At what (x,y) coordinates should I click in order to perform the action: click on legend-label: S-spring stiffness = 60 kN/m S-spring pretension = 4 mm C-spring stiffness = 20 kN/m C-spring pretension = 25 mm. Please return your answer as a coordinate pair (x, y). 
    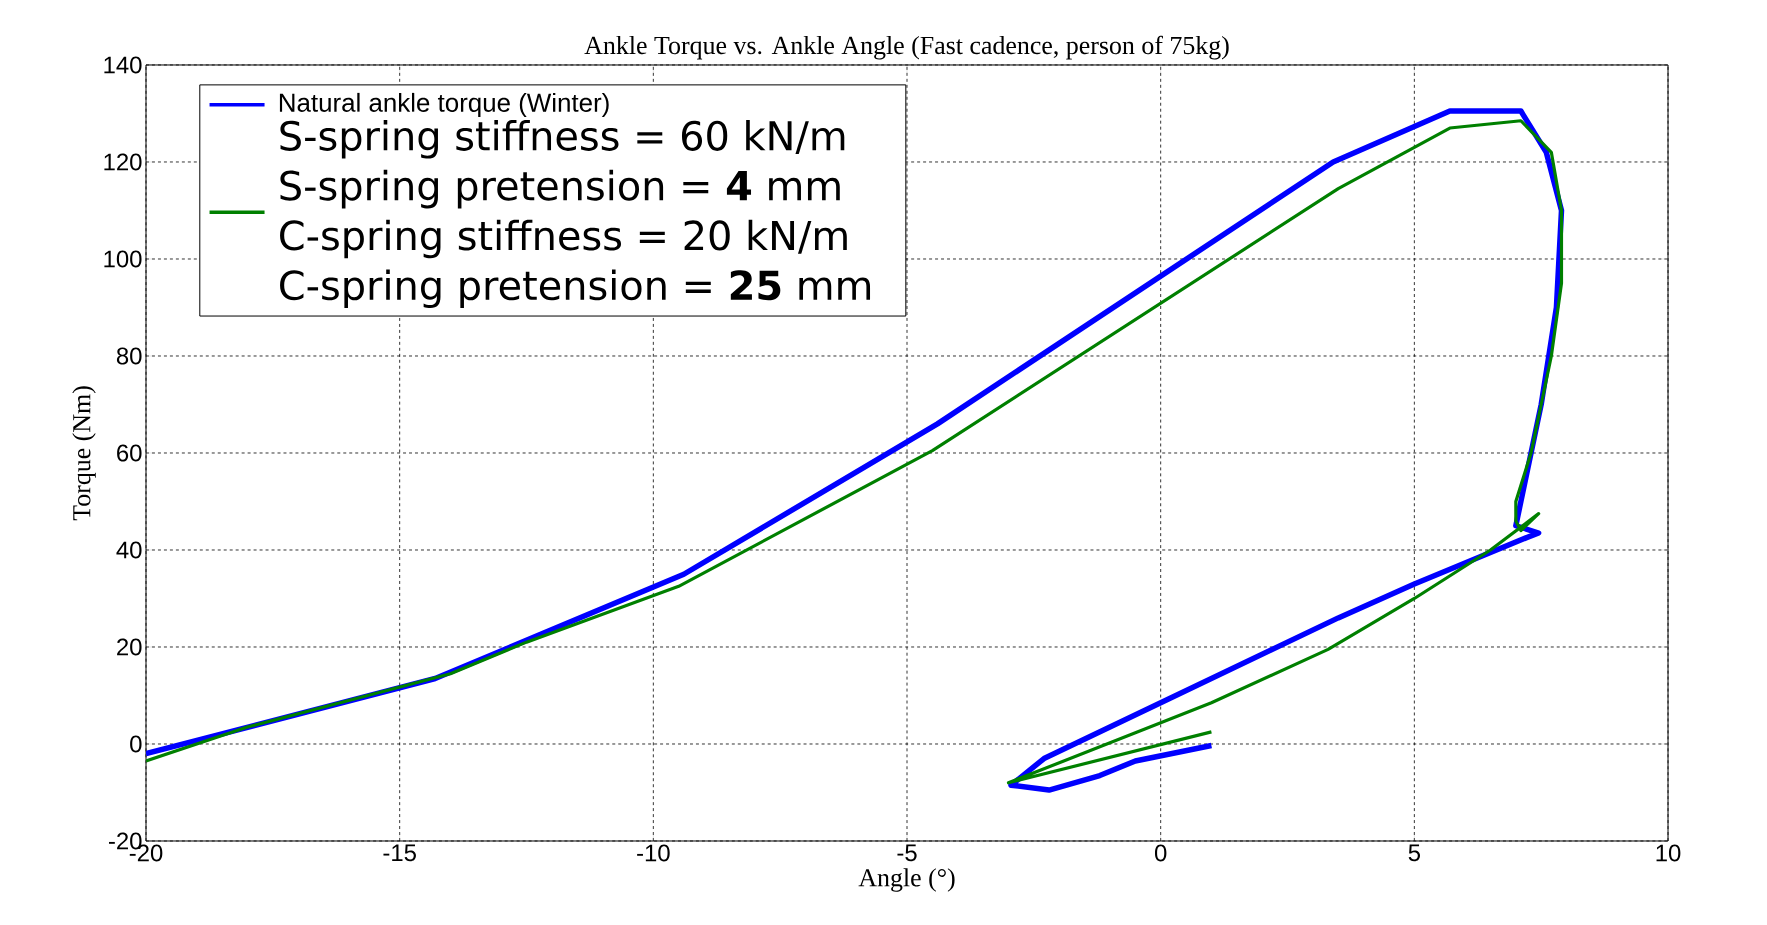
    Looking at the image, I should click on (575, 214).